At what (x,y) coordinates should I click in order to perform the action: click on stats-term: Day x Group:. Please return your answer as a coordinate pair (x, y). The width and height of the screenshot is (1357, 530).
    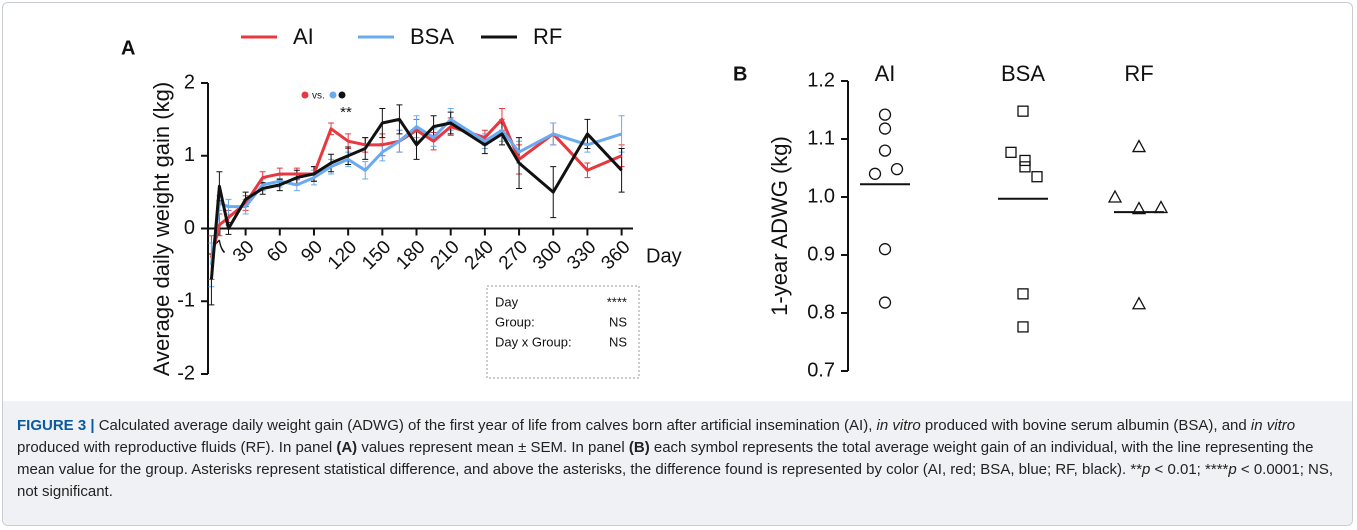
    Looking at the image, I should click on (533, 341).